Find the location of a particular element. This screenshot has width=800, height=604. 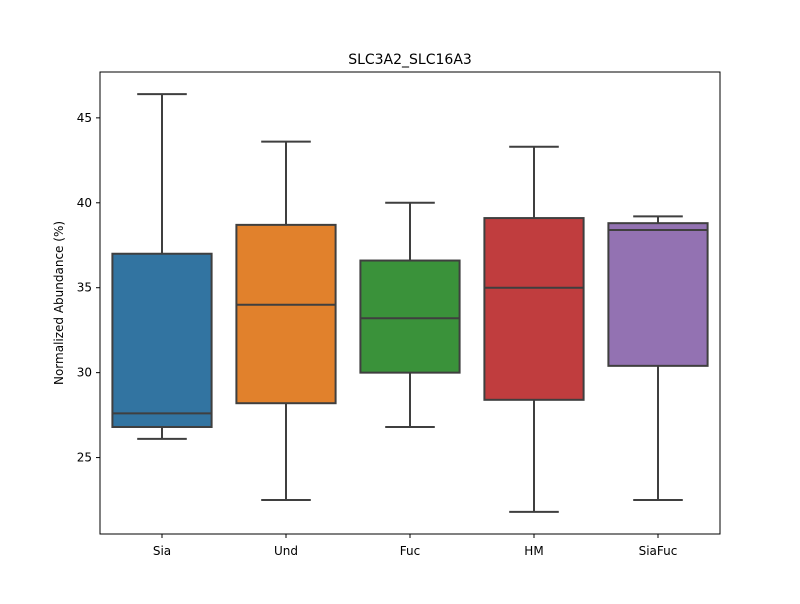

x-tick-label: SiaFuc is located at coordinates (658, 551).